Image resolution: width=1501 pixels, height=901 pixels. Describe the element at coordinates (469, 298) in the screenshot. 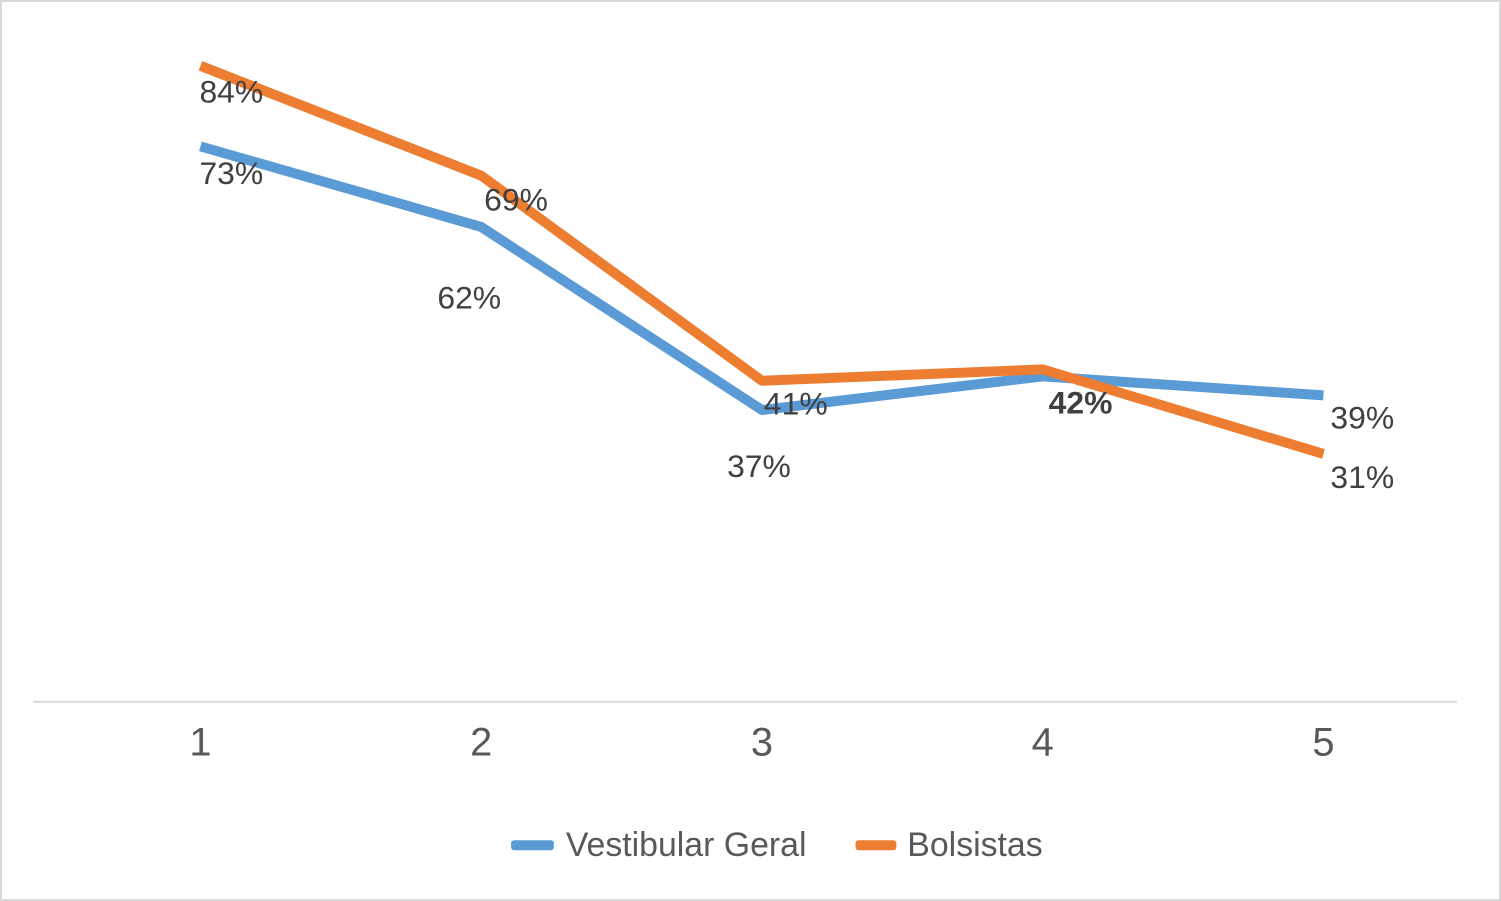

I see `data-label-vestibular-geral-2: 62%` at that location.